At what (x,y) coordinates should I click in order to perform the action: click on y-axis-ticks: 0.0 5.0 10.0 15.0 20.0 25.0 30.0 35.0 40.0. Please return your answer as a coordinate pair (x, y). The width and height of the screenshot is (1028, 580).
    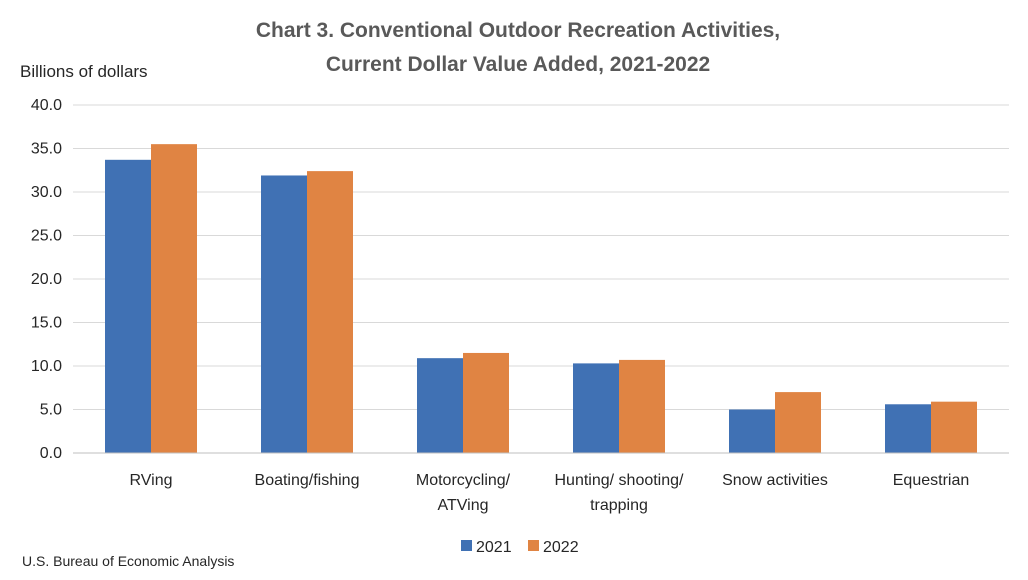
    Looking at the image, I should click on (46, 279).